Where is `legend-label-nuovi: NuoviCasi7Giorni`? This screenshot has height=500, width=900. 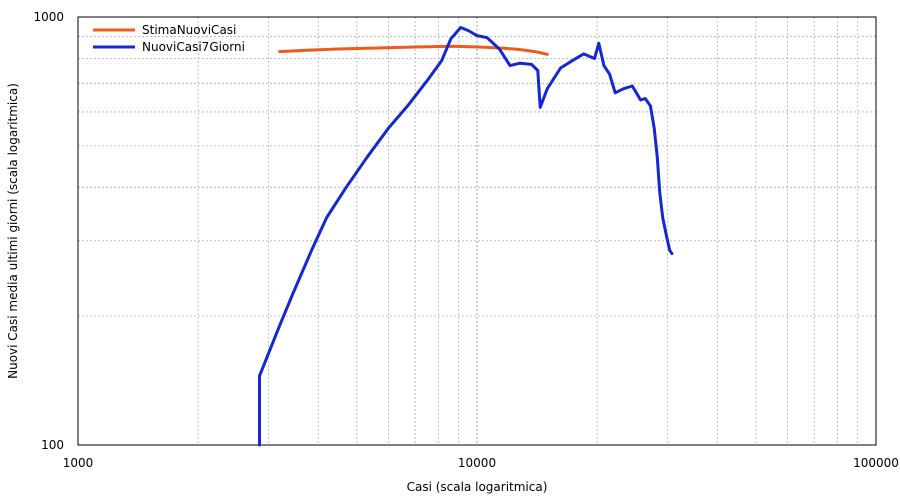 legend-label-nuovi: NuoviCasi7Giorni is located at coordinates (193, 47).